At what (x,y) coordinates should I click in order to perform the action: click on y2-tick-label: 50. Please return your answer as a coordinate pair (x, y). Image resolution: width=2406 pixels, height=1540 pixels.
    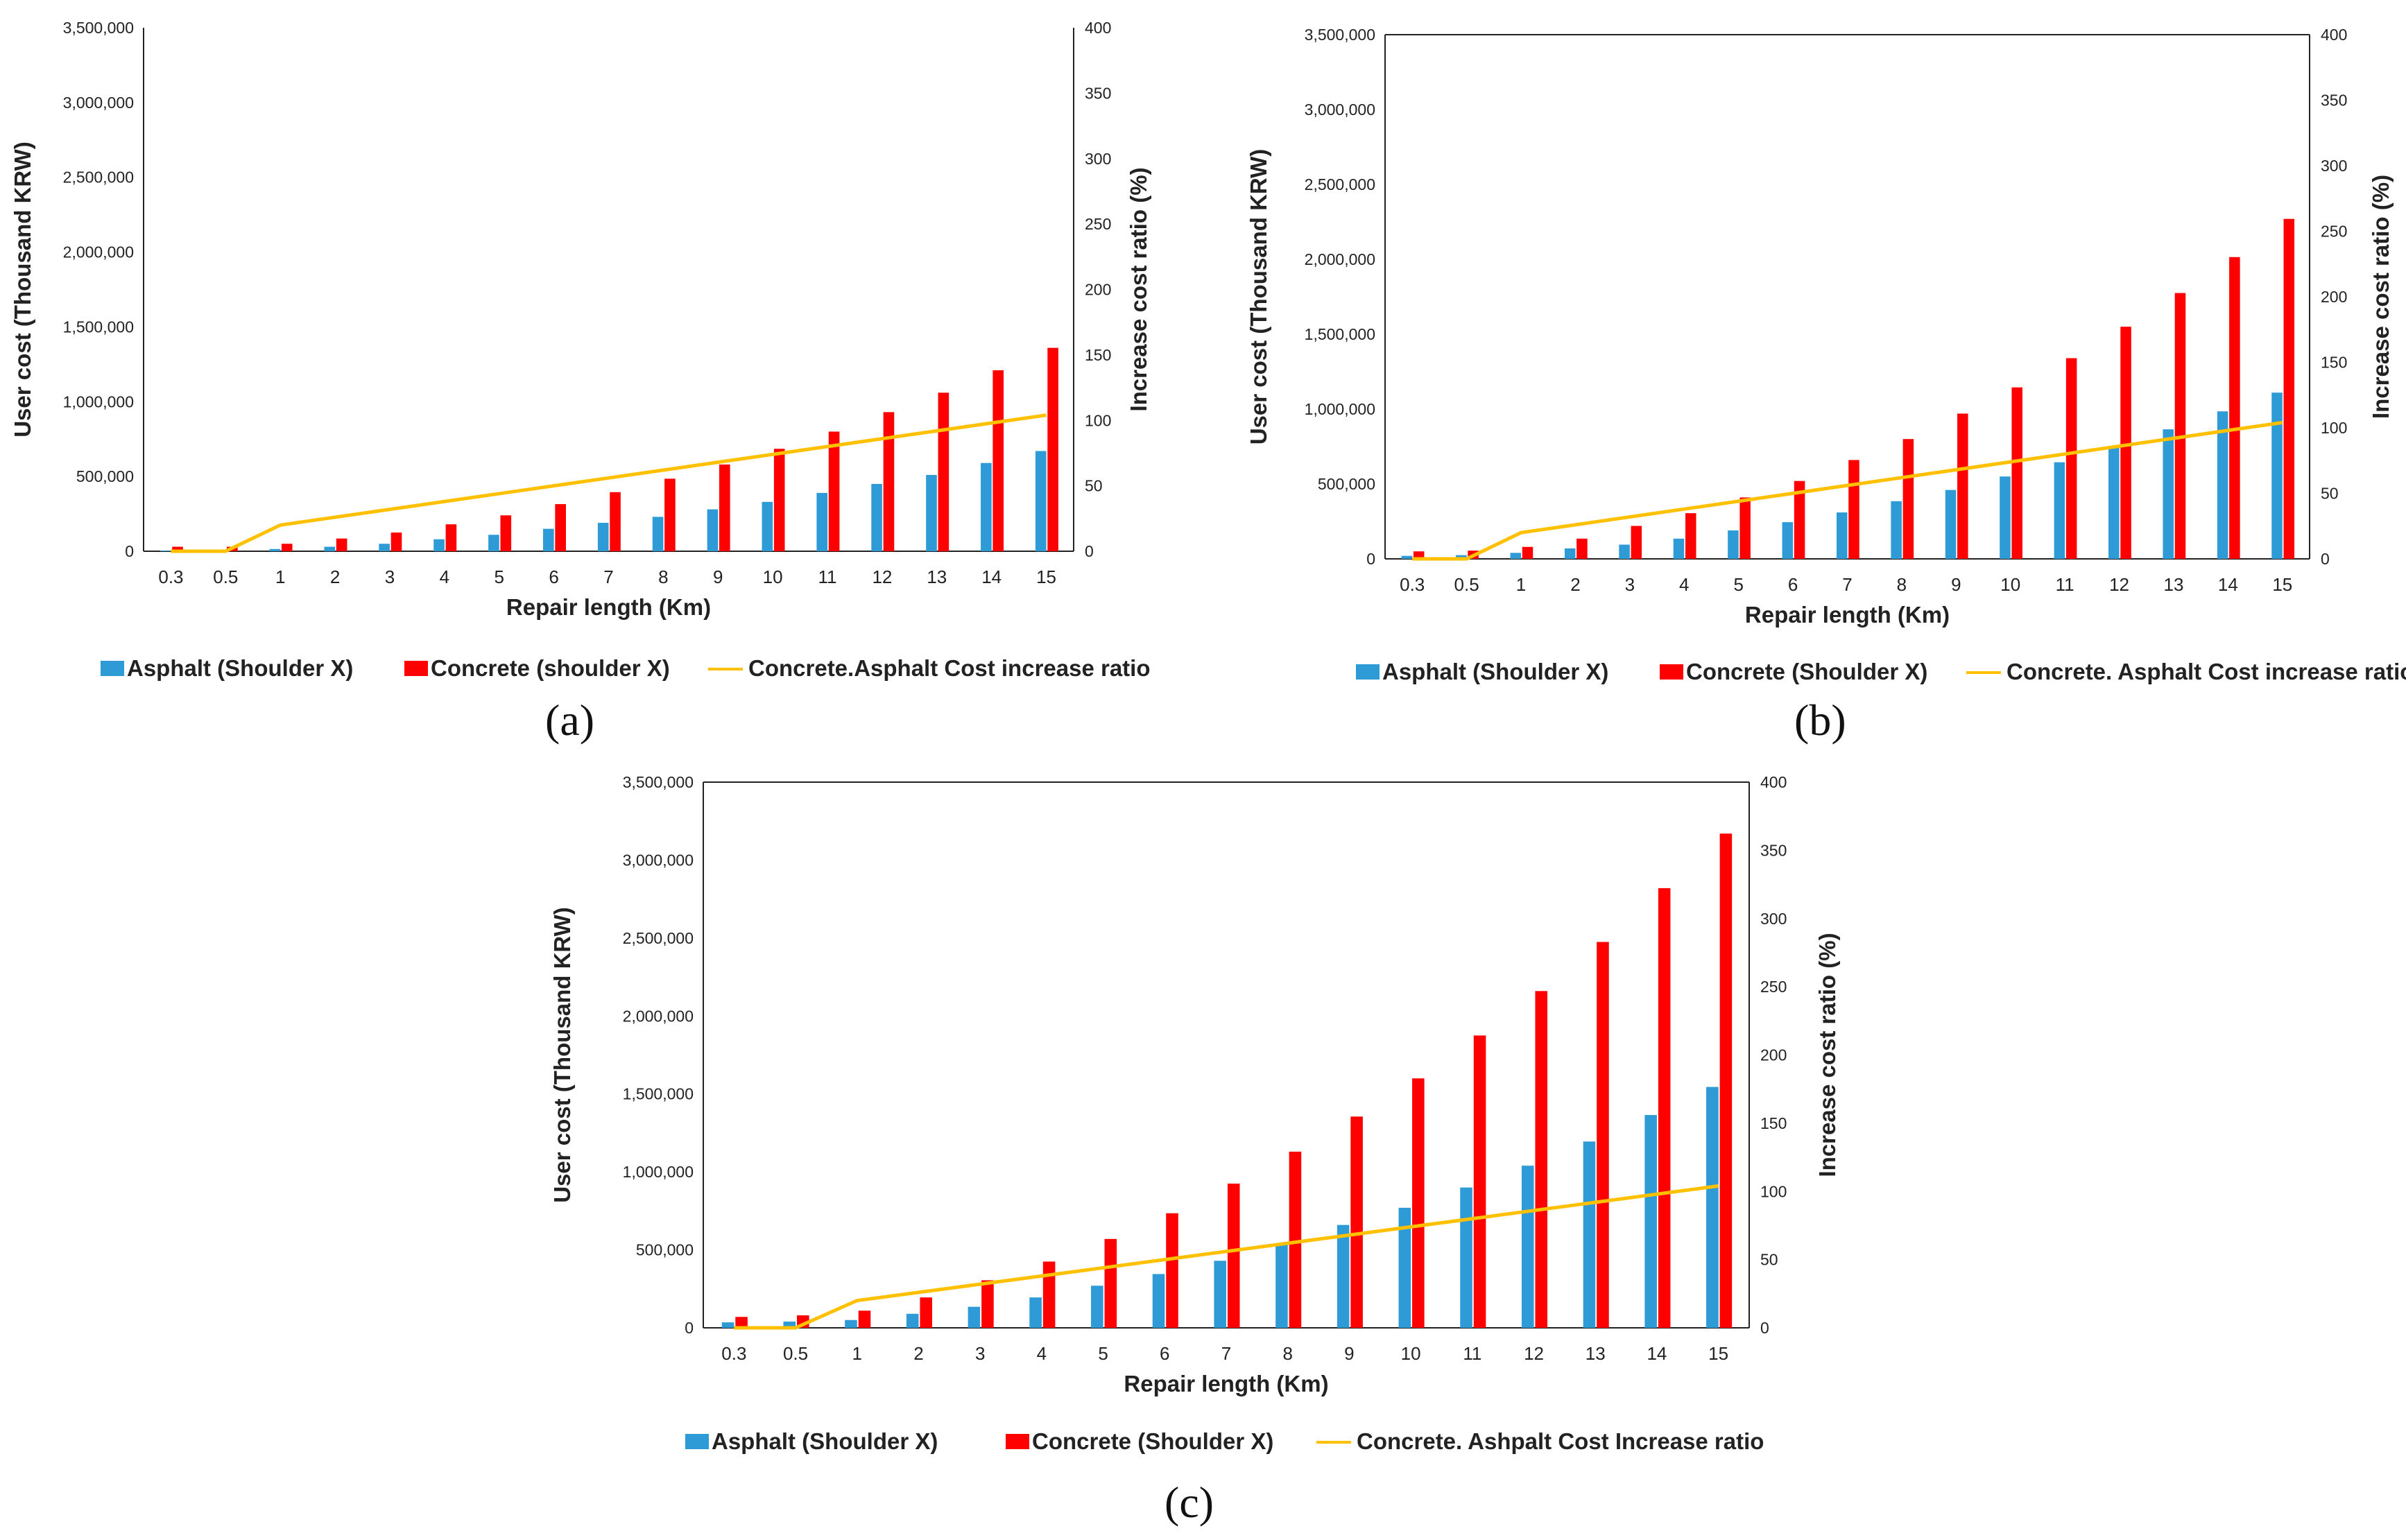
    Looking at the image, I should click on (1094, 486).